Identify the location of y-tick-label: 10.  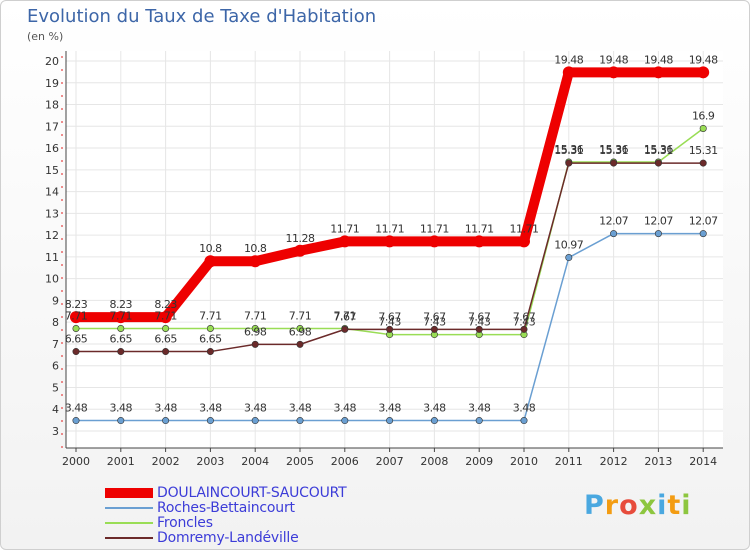
(52, 279).